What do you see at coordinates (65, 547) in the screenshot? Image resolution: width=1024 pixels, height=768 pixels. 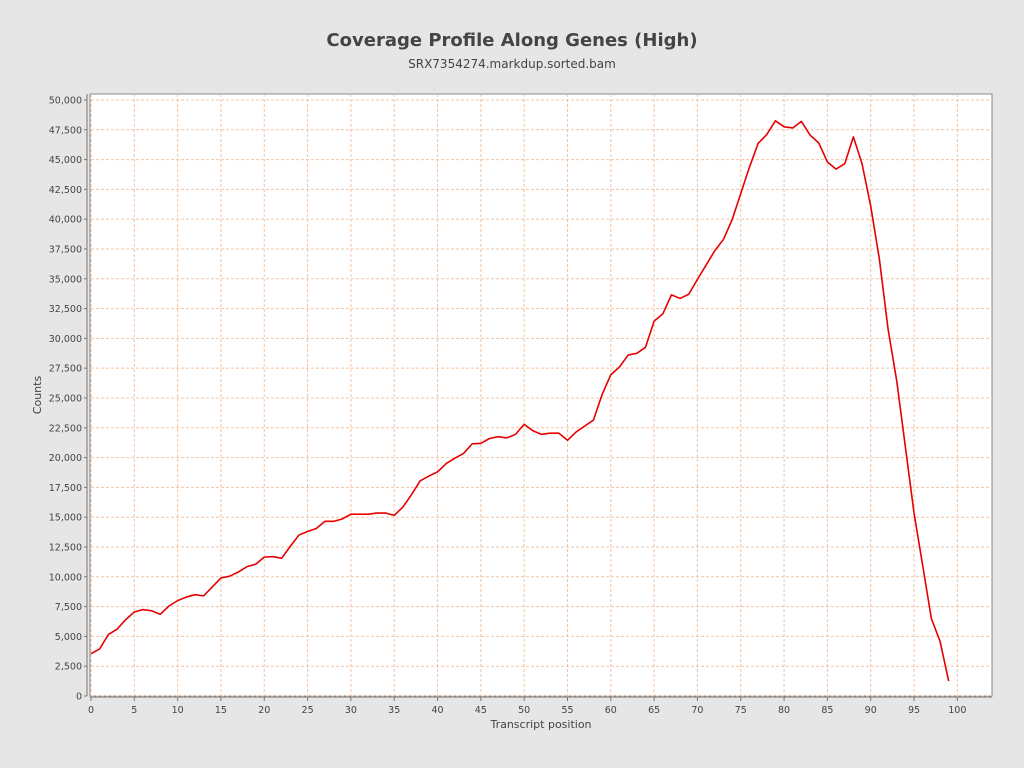 I see `y-tick-label: 12,500` at bounding box center [65, 547].